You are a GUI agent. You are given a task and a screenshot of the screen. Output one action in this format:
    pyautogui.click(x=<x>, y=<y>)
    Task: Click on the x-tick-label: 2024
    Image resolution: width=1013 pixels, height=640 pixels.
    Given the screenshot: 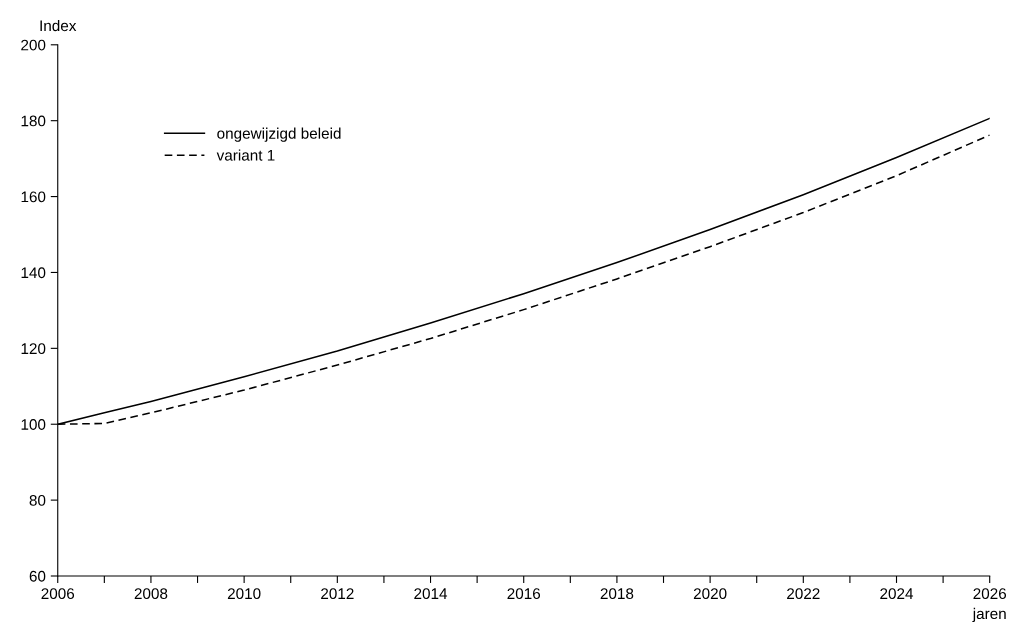 What is the action you would take?
    pyautogui.click(x=897, y=594)
    